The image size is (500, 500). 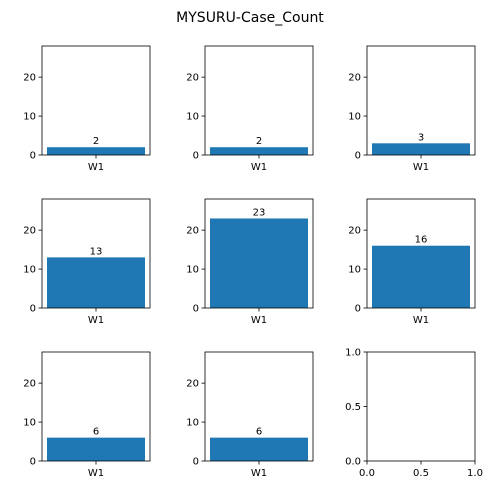 I want to click on x-tick-label: 1.0, so click(x=475, y=473).